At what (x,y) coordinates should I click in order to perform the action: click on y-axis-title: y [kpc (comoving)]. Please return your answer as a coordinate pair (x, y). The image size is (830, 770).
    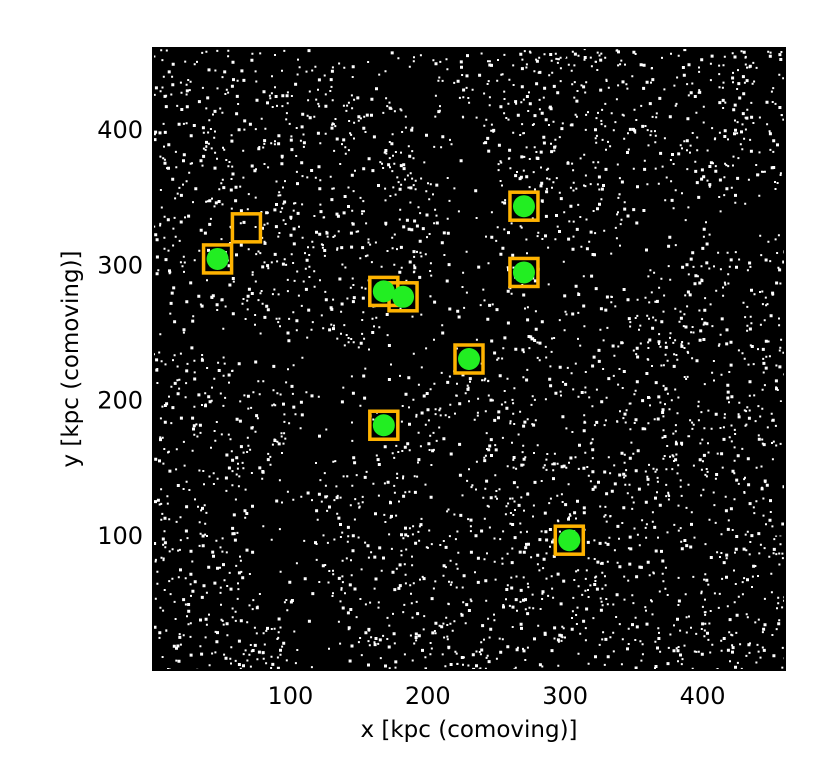
    Looking at the image, I should click on (71, 358).